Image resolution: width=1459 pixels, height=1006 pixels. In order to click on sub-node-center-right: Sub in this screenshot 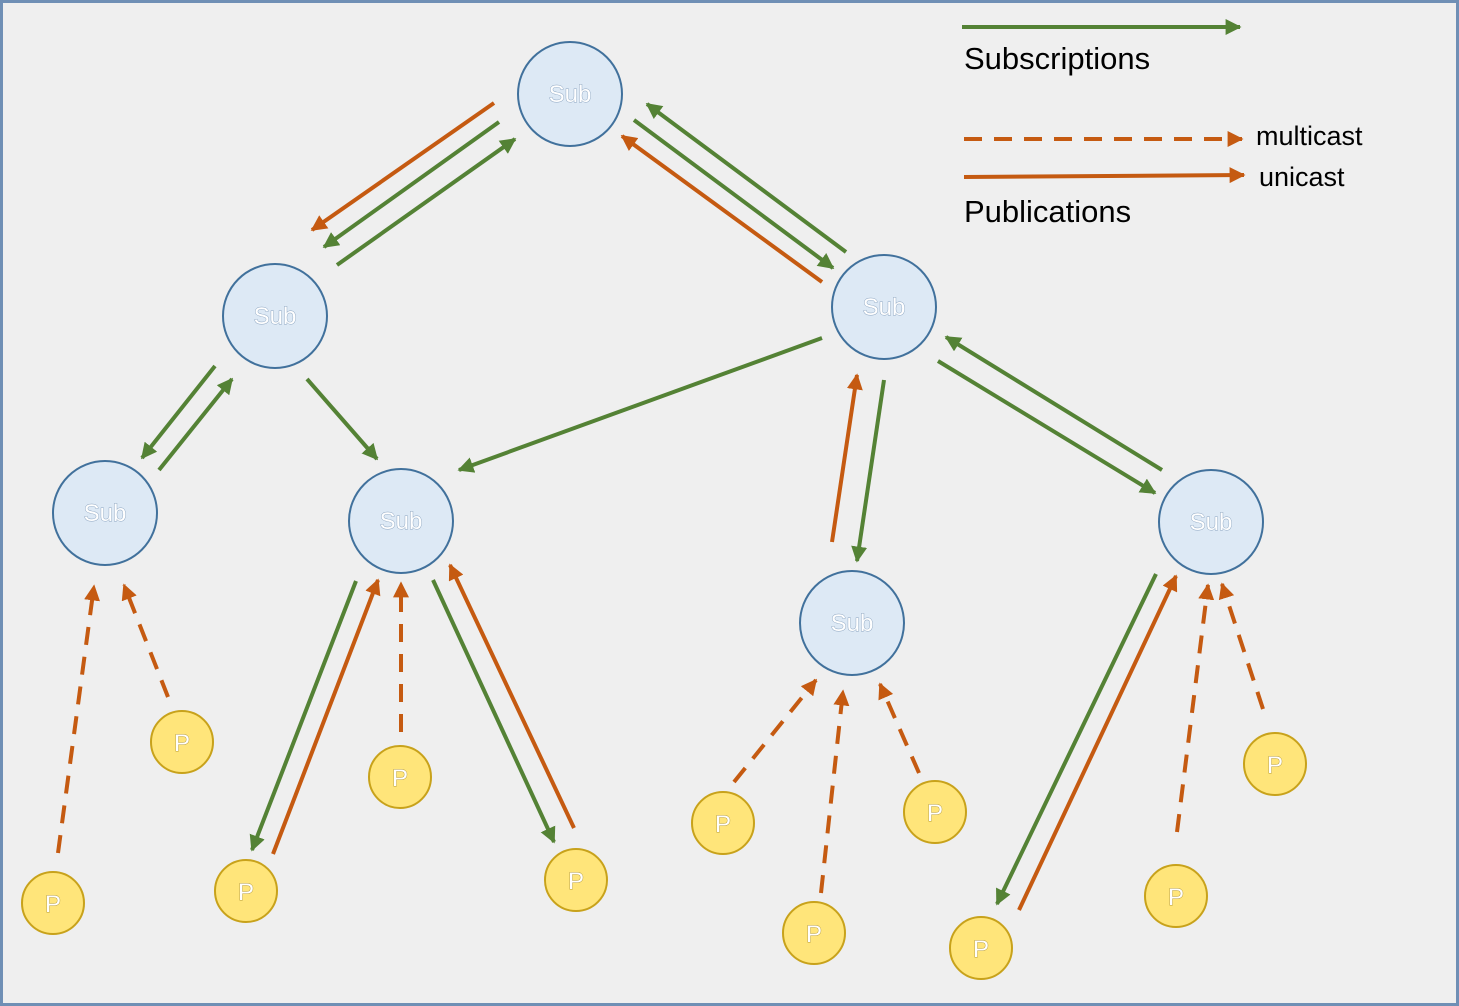, I will do `click(852, 623)`.